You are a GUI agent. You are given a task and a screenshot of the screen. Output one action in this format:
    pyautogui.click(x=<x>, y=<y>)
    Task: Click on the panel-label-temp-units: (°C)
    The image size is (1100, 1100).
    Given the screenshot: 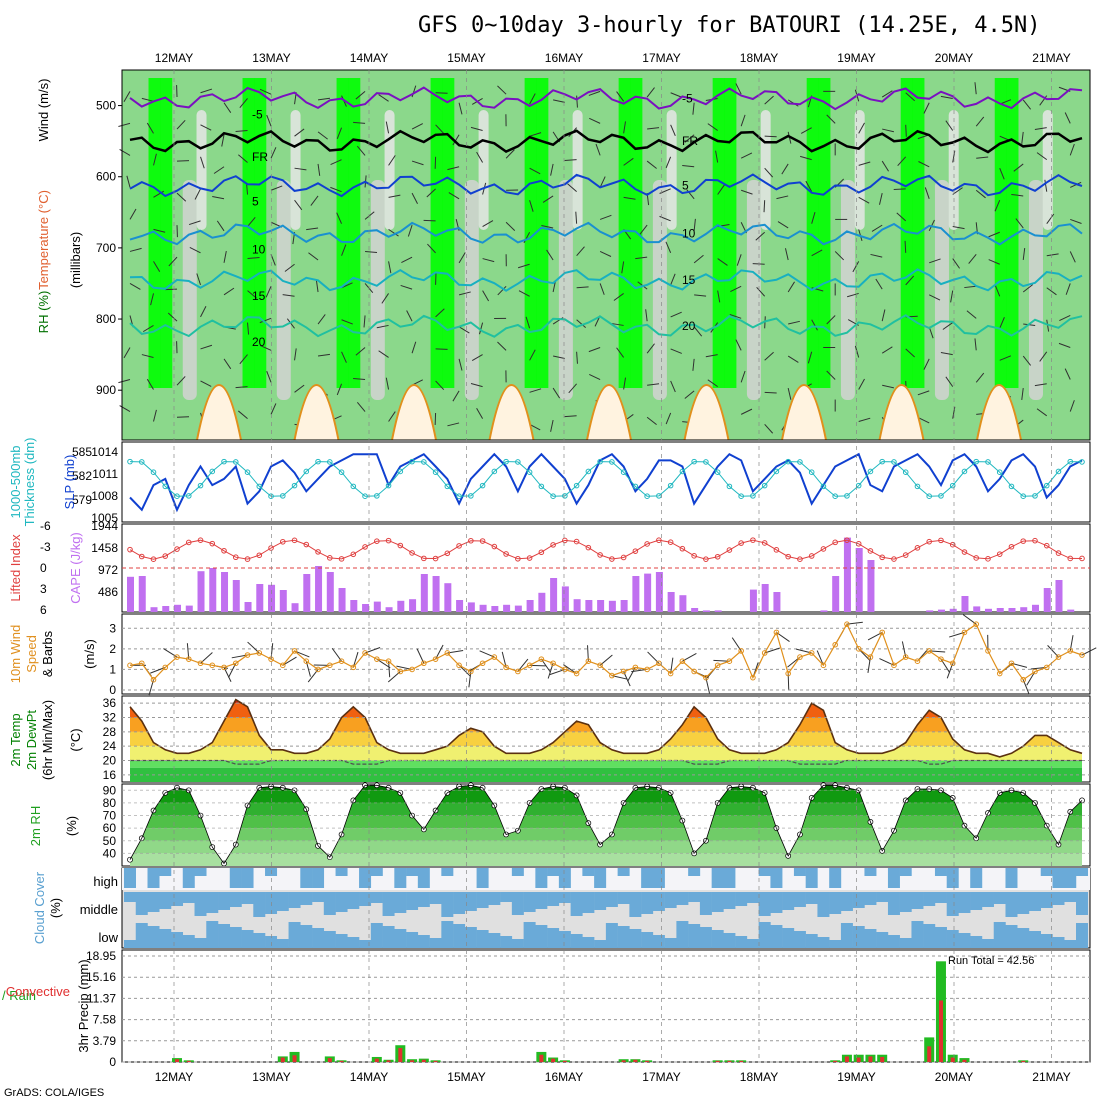 What is the action you would take?
    pyautogui.click(x=75, y=739)
    